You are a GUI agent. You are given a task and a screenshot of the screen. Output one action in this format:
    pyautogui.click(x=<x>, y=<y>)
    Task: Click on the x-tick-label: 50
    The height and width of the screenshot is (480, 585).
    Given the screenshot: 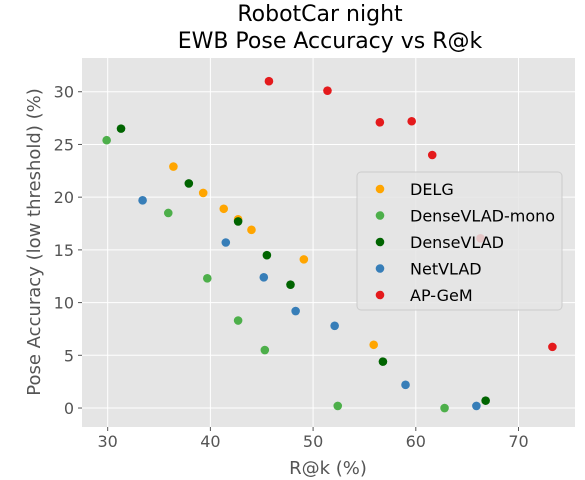 What is the action you would take?
    pyautogui.click(x=313, y=441)
    